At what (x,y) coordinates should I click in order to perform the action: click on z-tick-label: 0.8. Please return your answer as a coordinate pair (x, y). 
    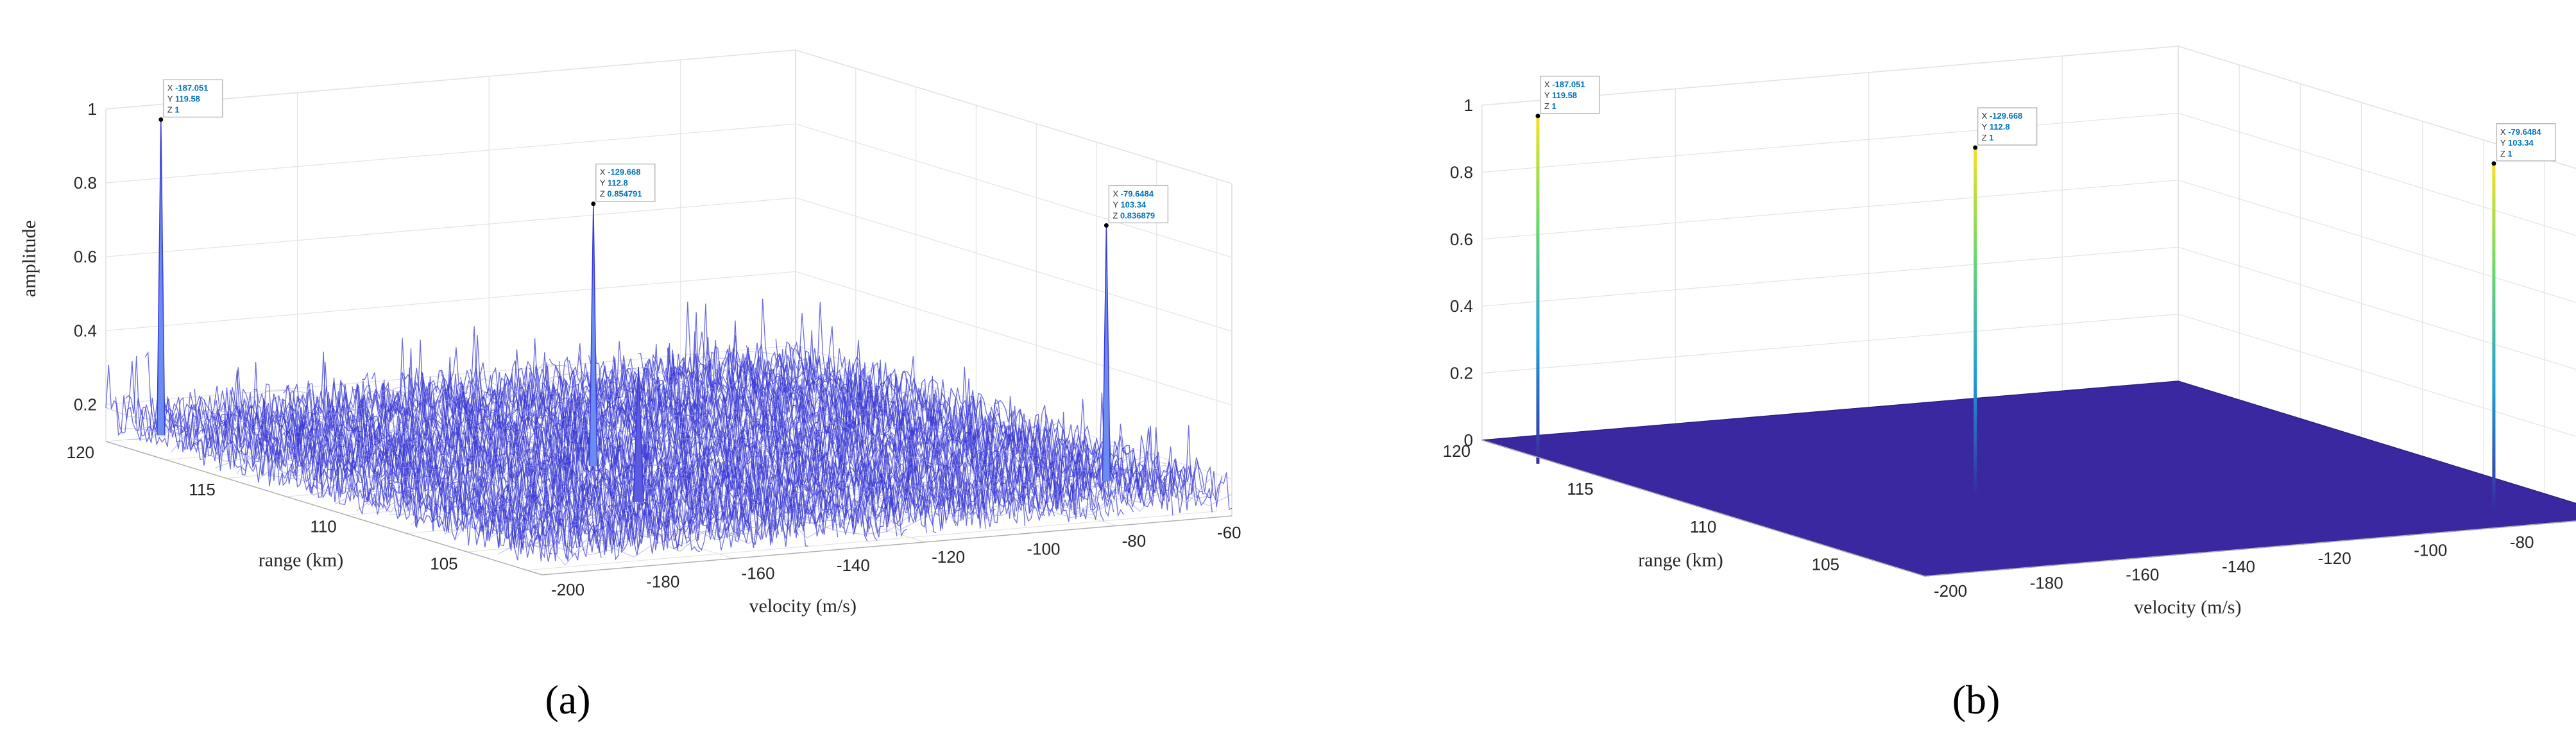
    Looking at the image, I should click on (86, 182).